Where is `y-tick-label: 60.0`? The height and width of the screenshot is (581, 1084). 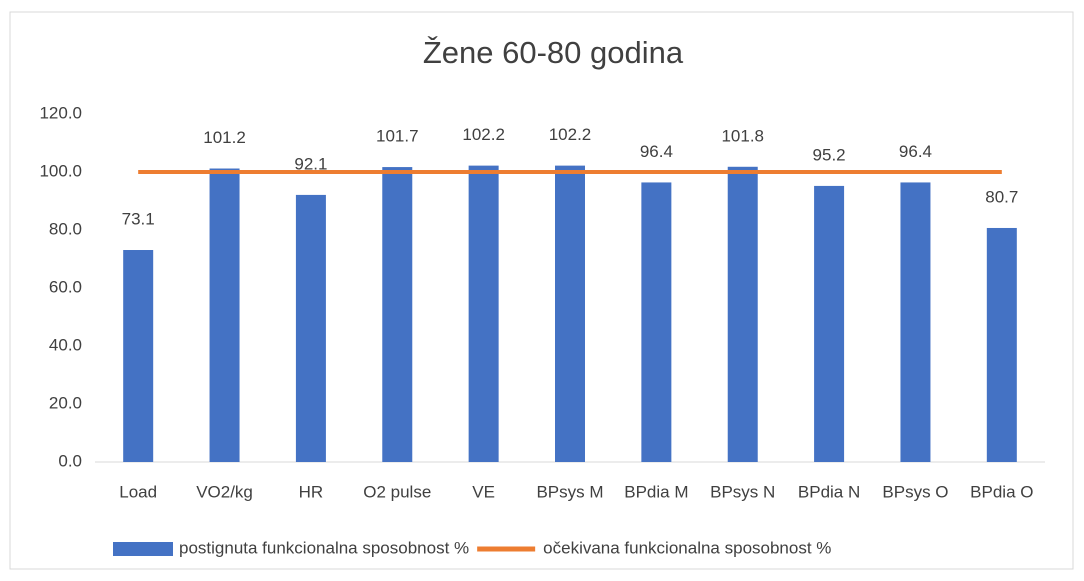
y-tick-label: 60.0 is located at coordinates (65, 286).